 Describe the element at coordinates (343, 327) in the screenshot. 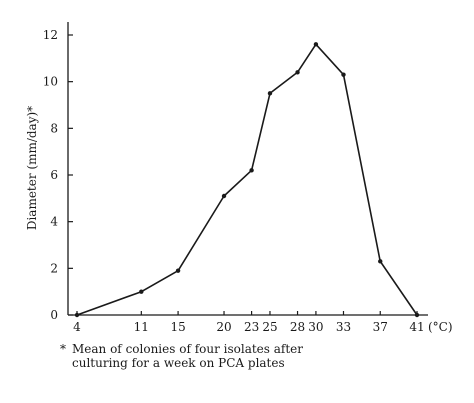

I see `x-tick-label: 33` at that location.